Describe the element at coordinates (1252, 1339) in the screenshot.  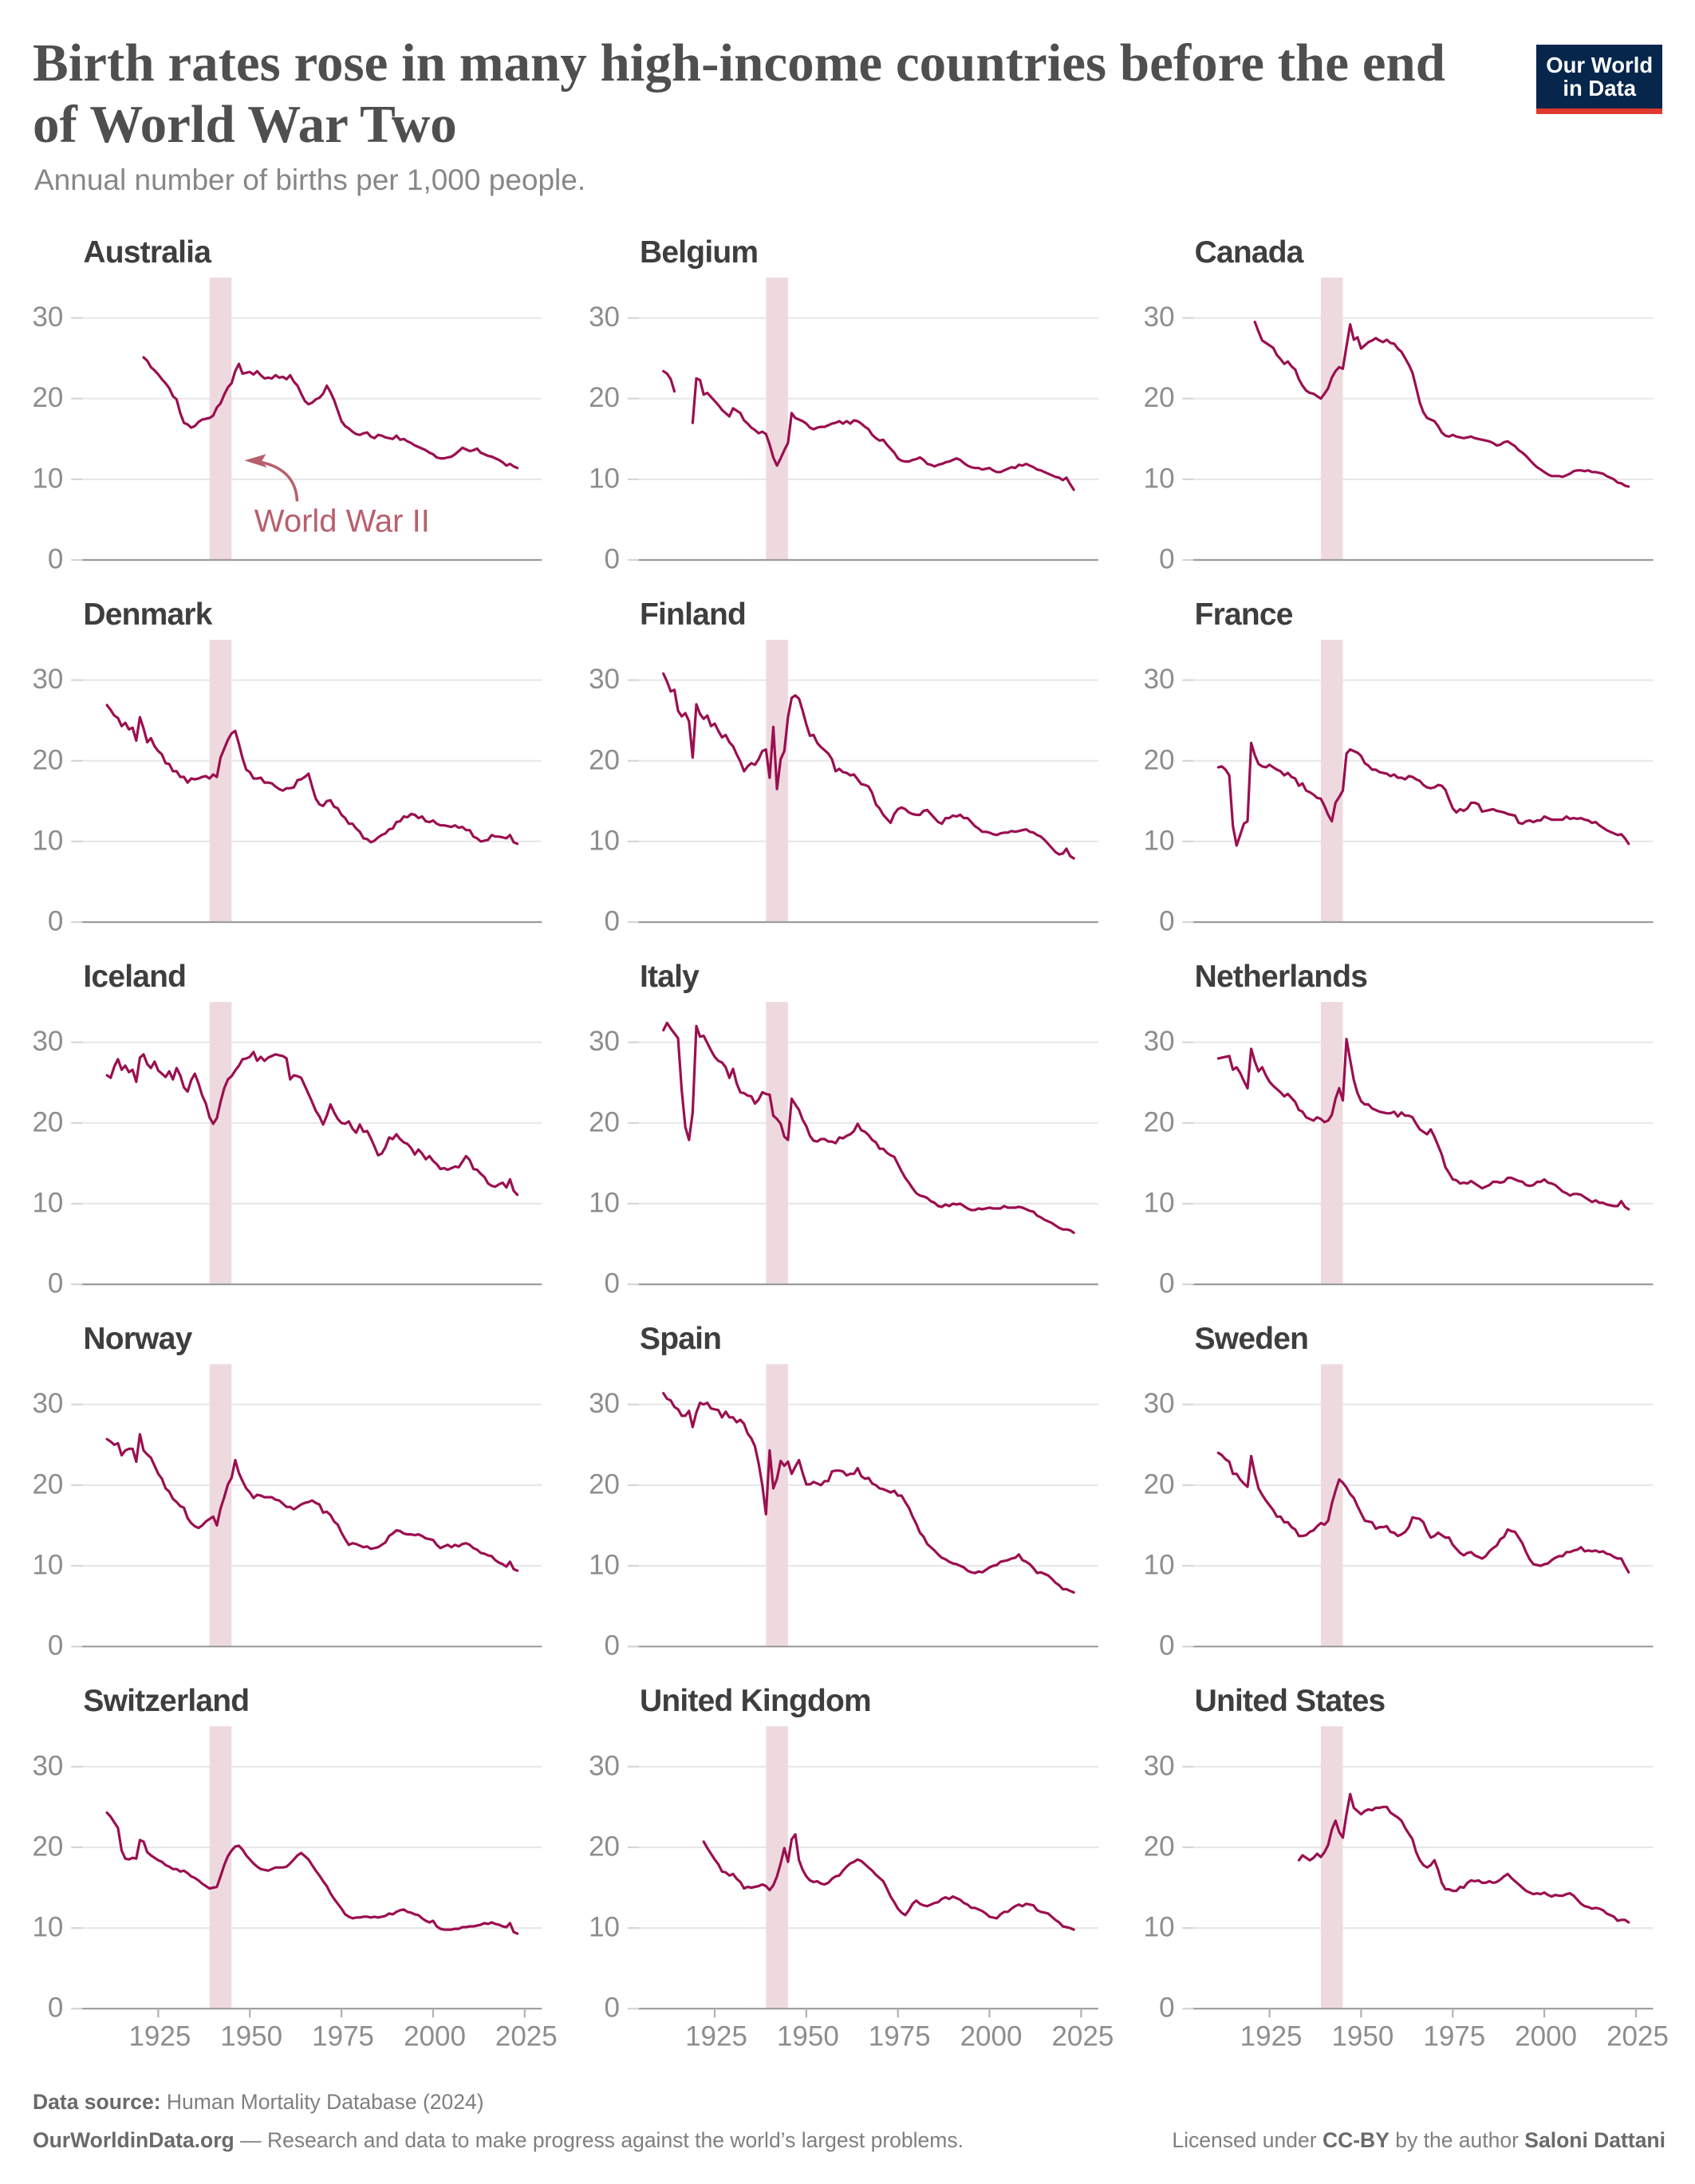
I see `svg-text: Sweden` at that location.